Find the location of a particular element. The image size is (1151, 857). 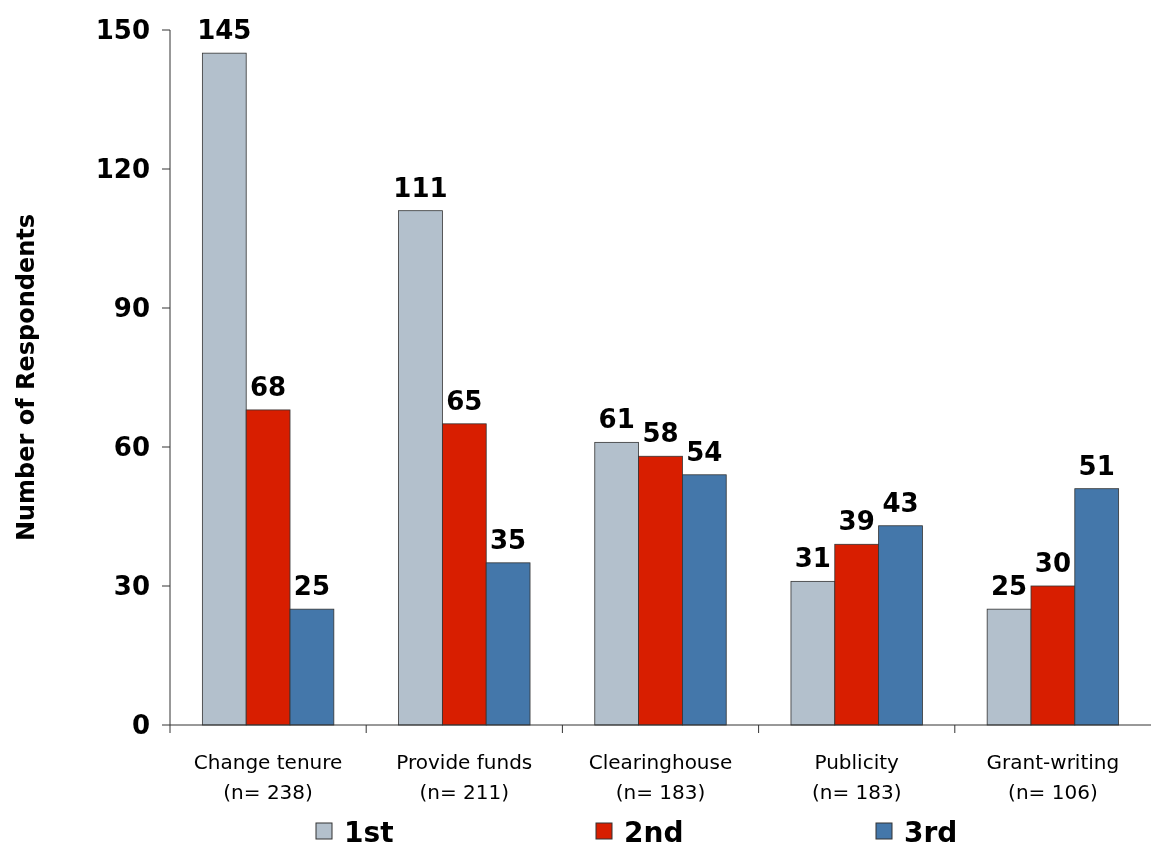

data-label: 65 is located at coordinates (464, 400).